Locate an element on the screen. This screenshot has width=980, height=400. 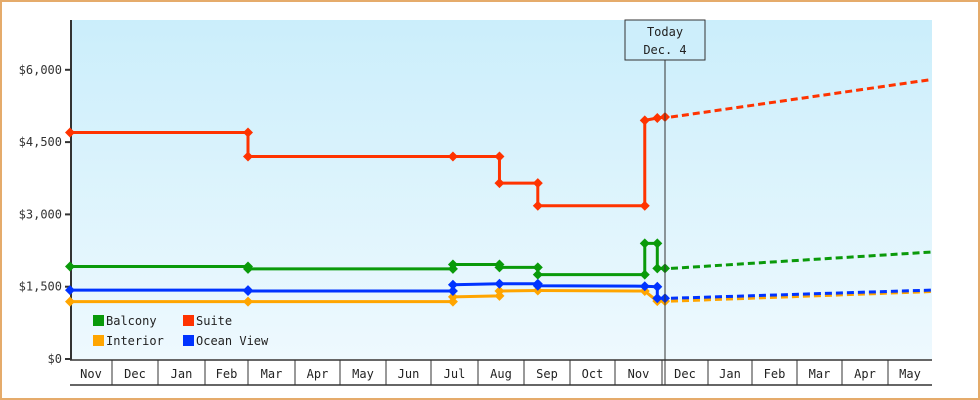
series-ocean-view is located at coordinates (499, 291).